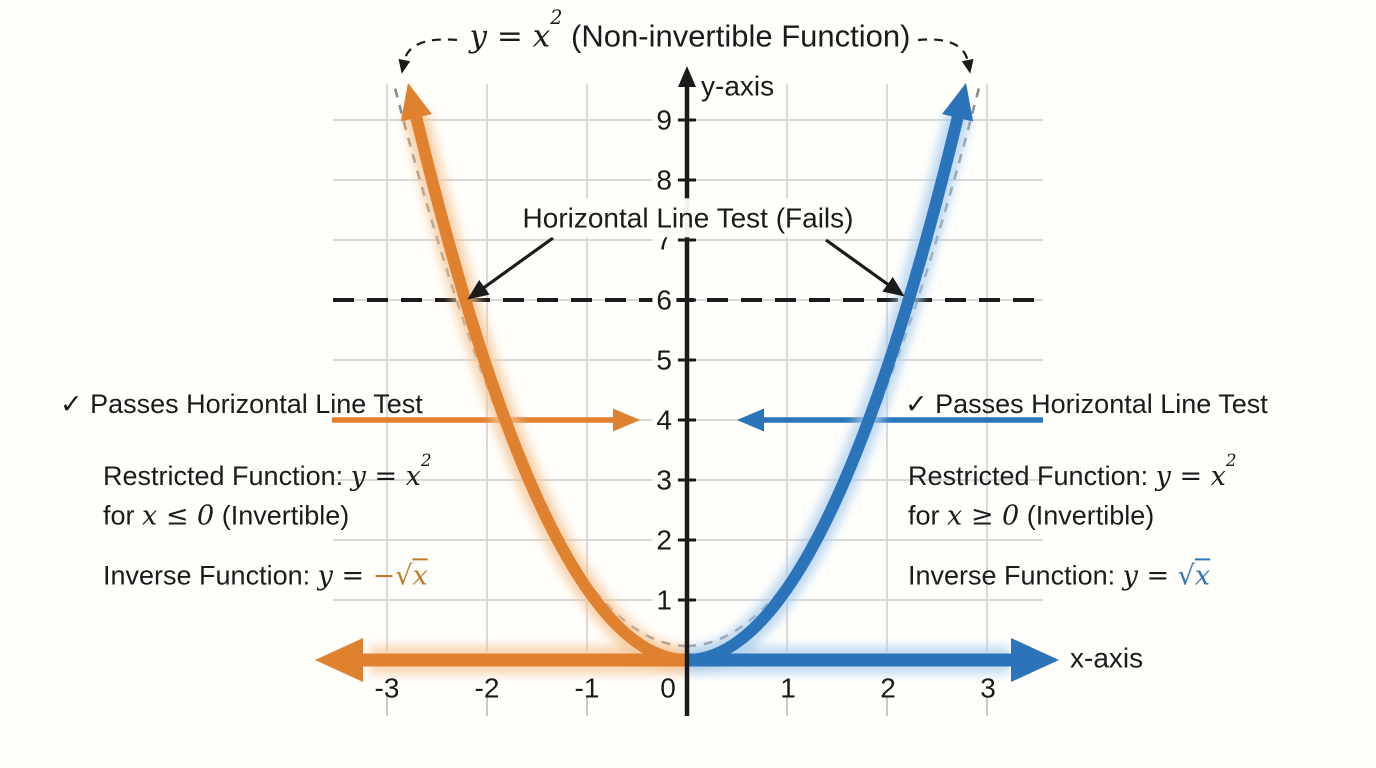 The image size is (1376, 768). Describe the element at coordinates (210, 575) in the screenshot. I see `left-inverse-label: Inverse Function:` at that location.